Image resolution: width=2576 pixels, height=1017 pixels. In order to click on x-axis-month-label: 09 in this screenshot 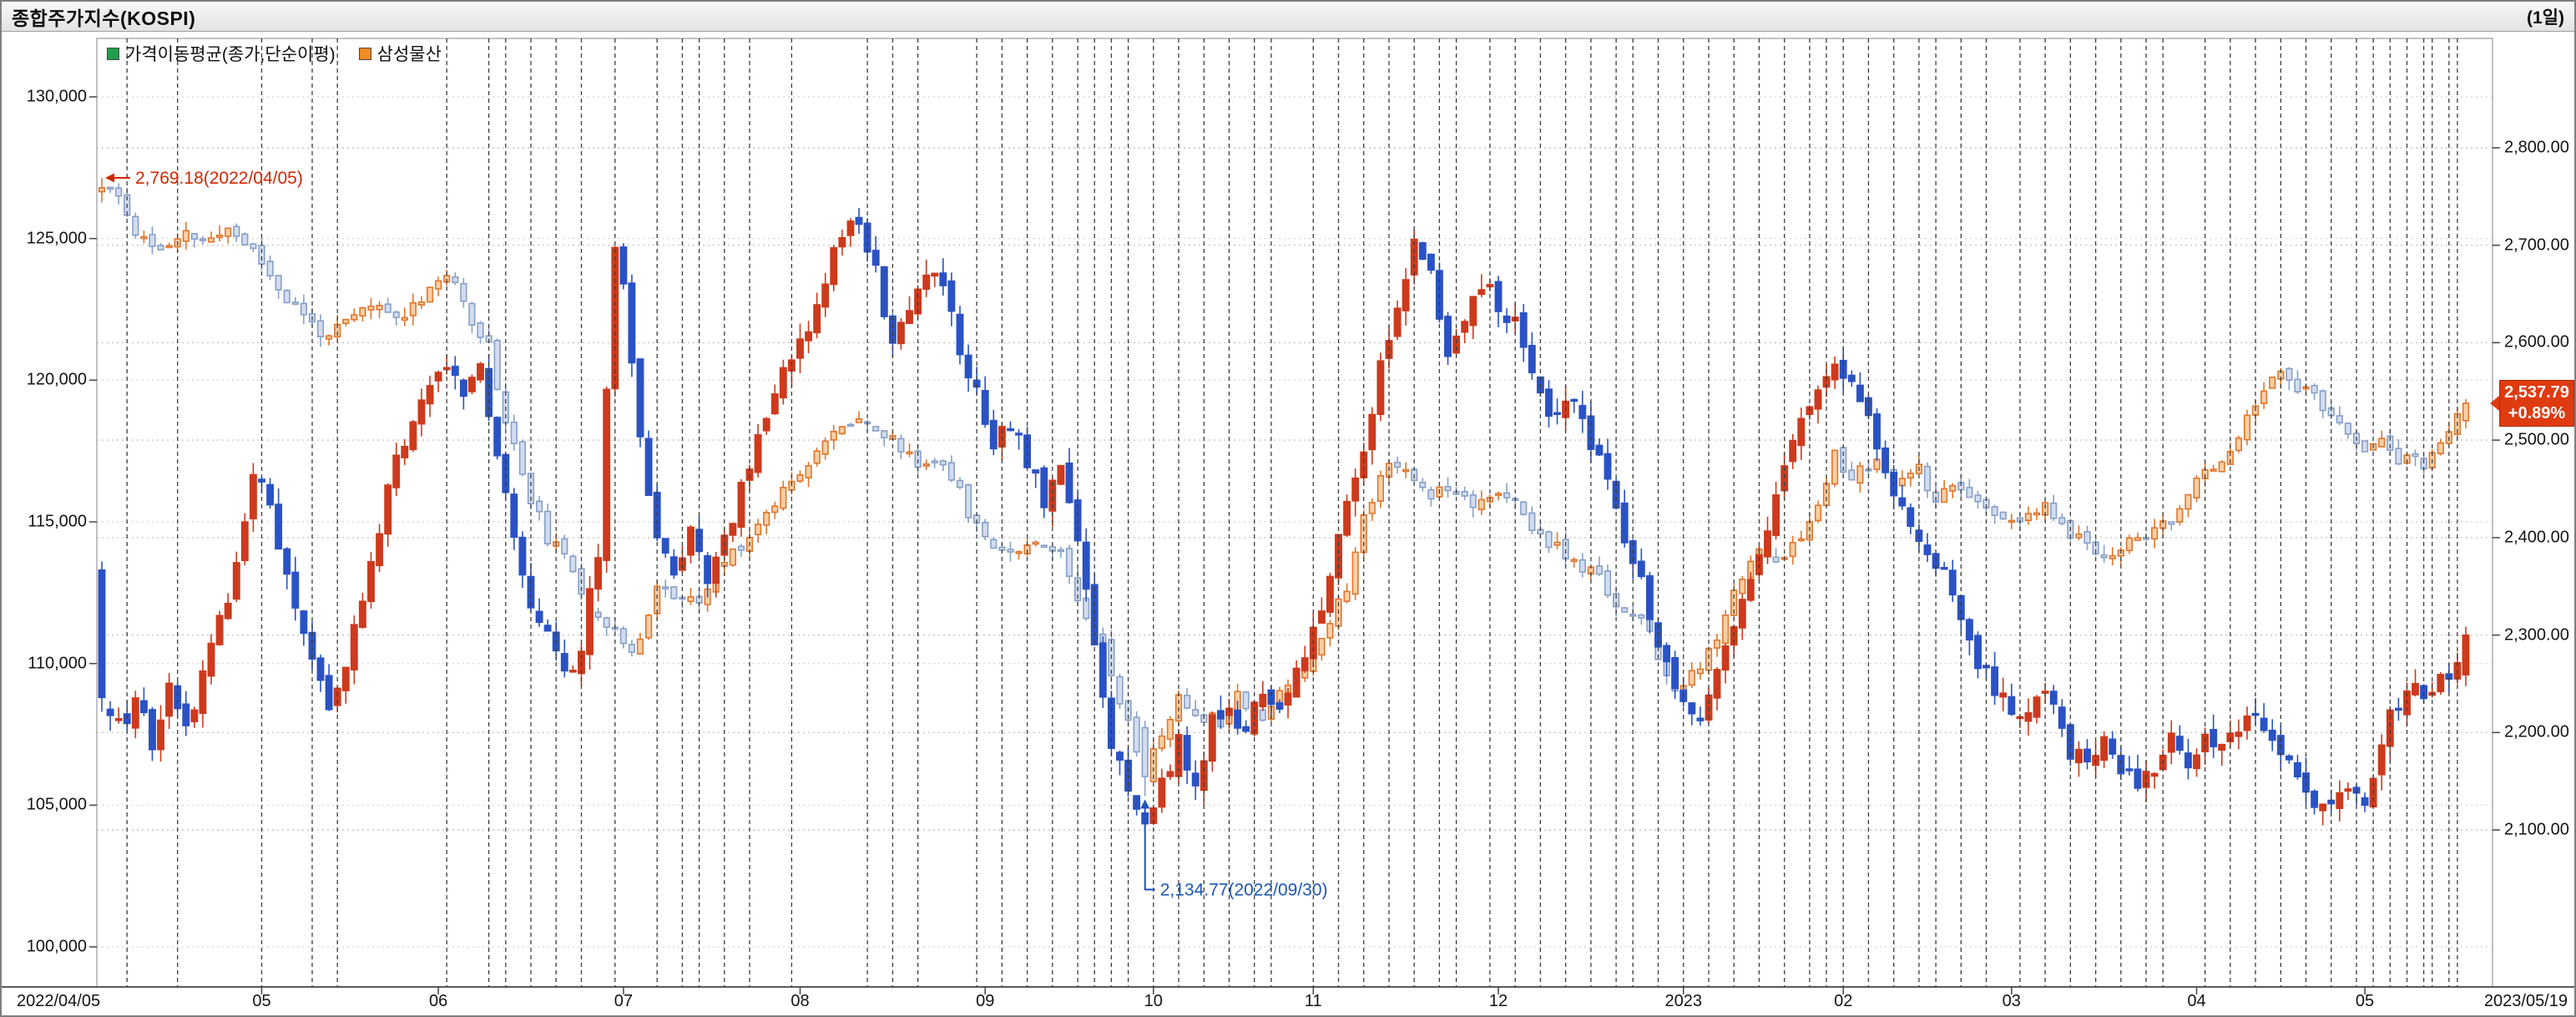, I will do `click(985, 1001)`.